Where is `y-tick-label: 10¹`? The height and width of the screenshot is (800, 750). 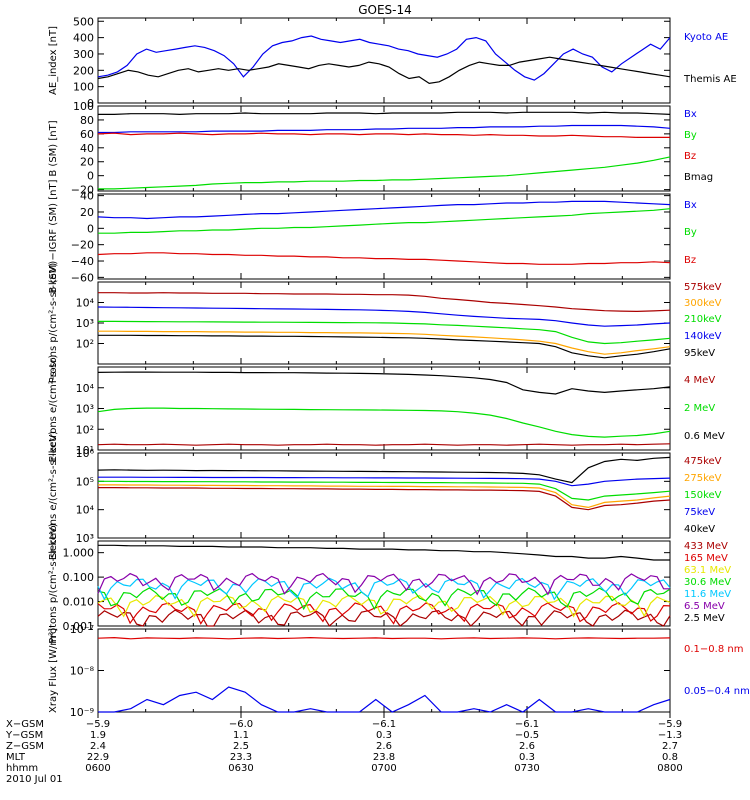 y-tick-label: 10¹ is located at coordinates (85, 450).